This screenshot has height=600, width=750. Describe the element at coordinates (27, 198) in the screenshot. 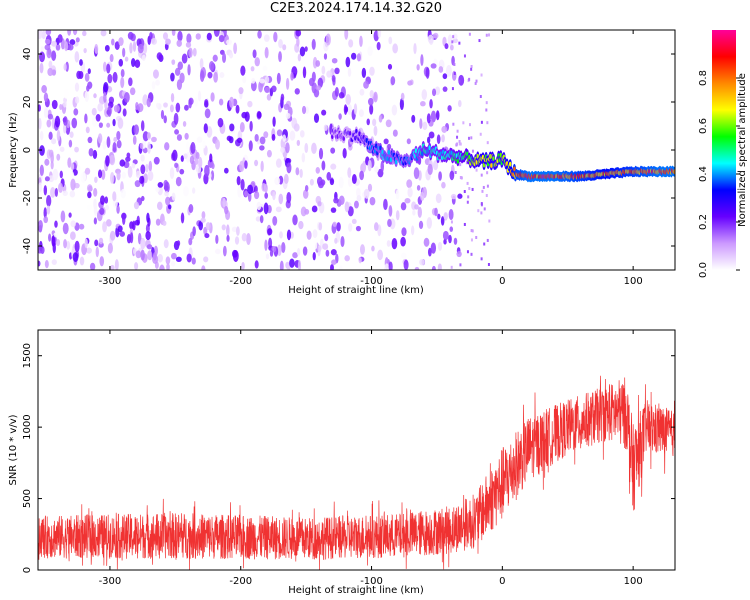

I see `spectrogram-y-tick-label: -20` at that location.